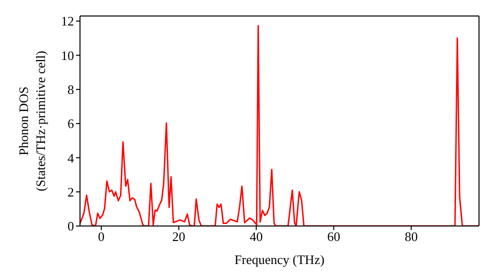  I want to click on y-axis-title: Phonon DOS (States/THz·primitive cell), so click(32, 121).